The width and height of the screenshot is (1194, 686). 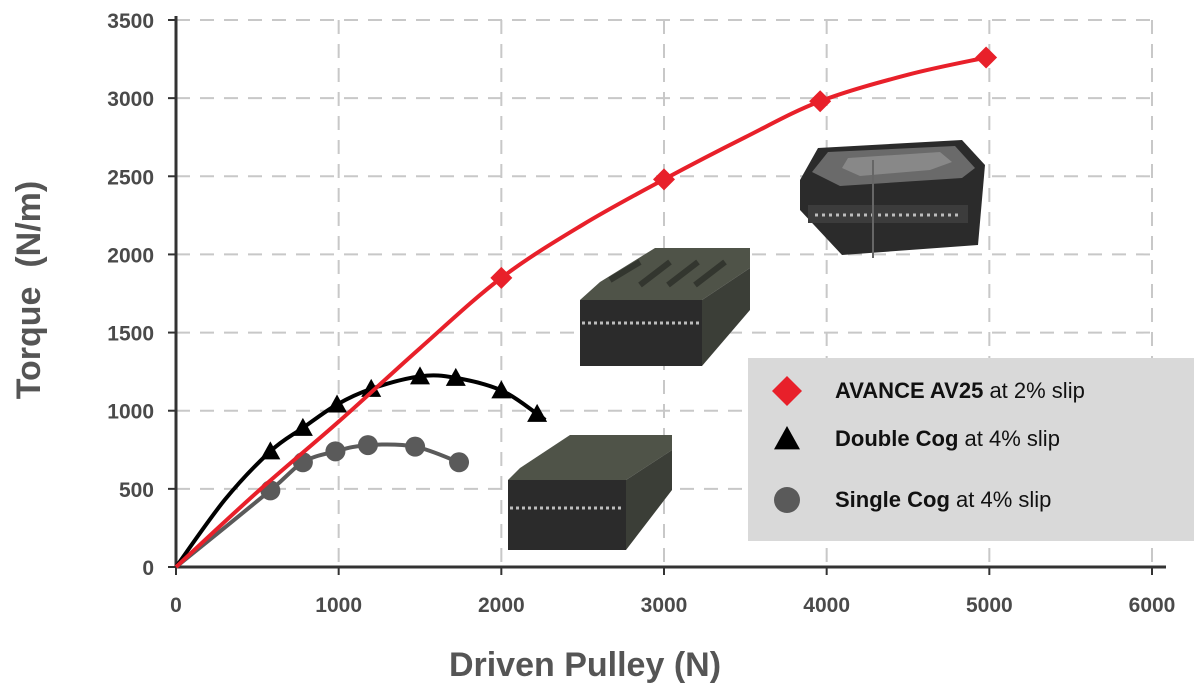 What do you see at coordinates (664, 605) in the screenshot?
I see `x-tick-label-3: 3000` at bounding box center [664, 605].